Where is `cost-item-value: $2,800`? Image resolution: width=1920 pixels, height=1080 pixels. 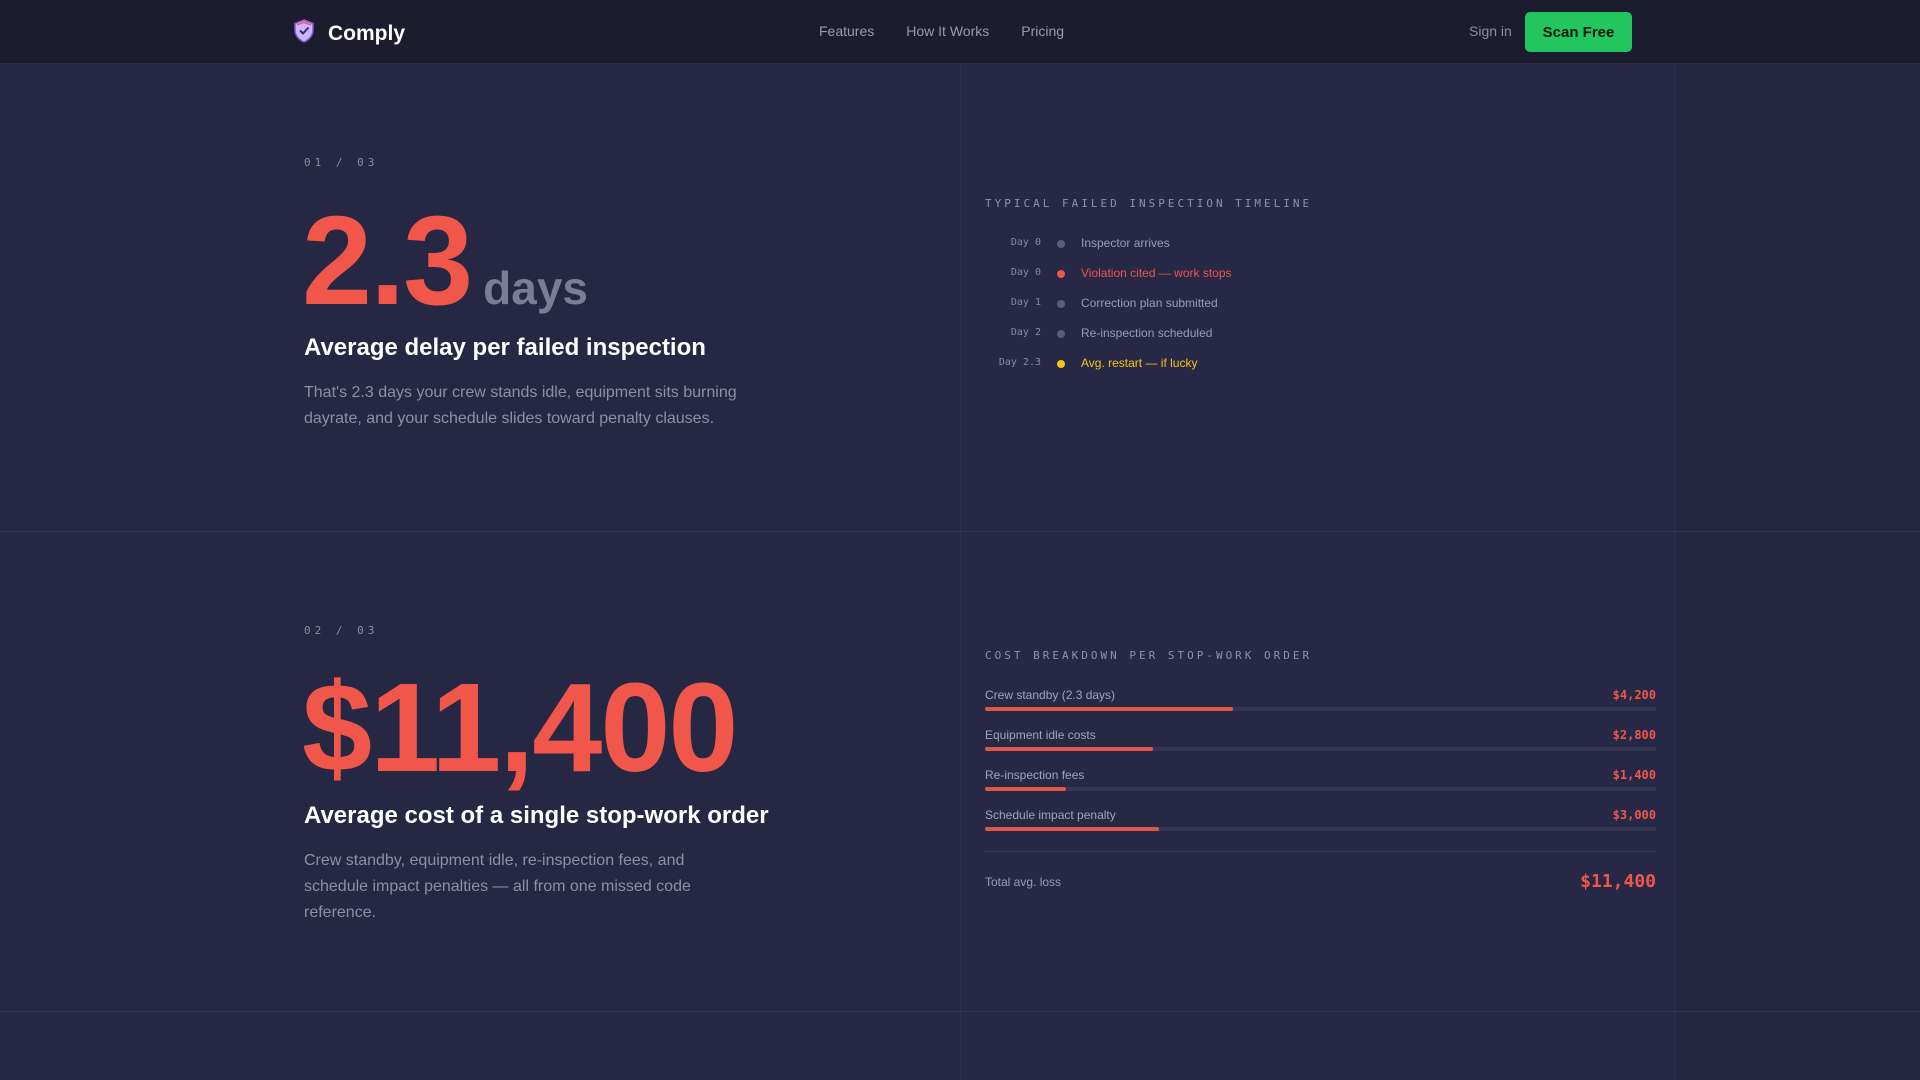
cost-item-value: $2,800 is located at coordinates (1634, 735).